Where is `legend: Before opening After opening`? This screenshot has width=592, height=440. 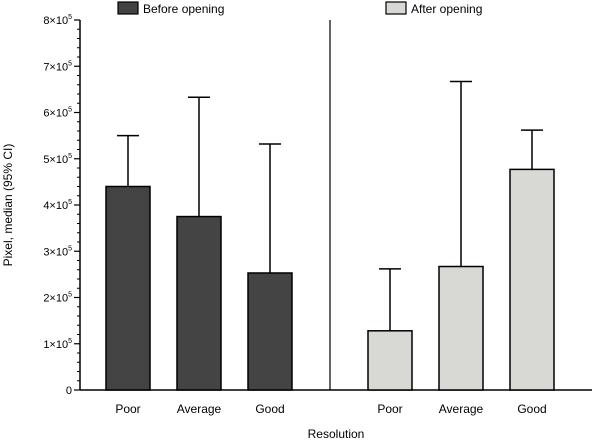
legend: Before opening After opening is located at coordinates (299, 8).